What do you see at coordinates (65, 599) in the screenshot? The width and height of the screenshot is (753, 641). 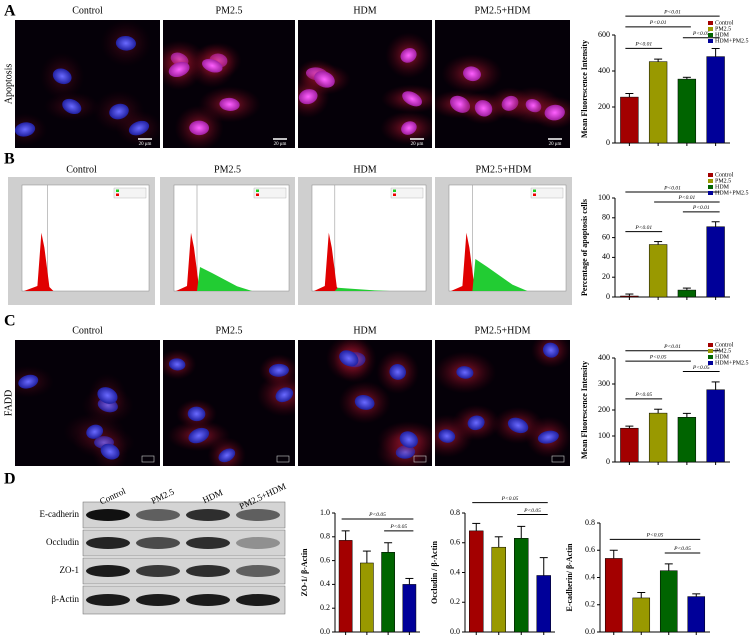 I see `blot-row-label: β-Actin` at bounding box center [65, 599].